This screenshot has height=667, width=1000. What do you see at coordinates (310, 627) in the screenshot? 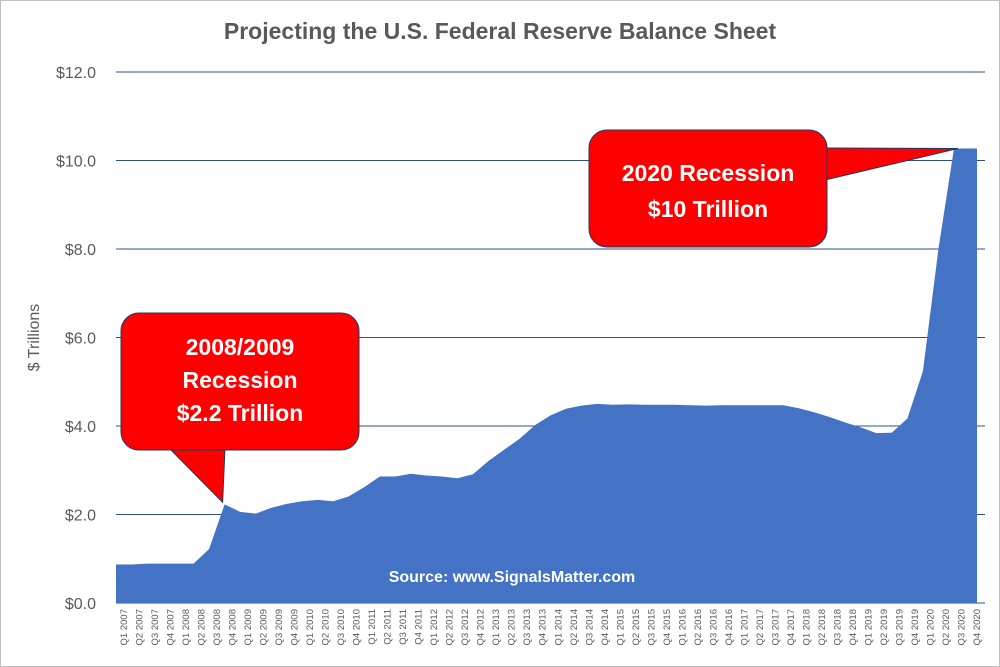
I see `x-tick-label: Q1 2010` at bounding box center [310, 627].